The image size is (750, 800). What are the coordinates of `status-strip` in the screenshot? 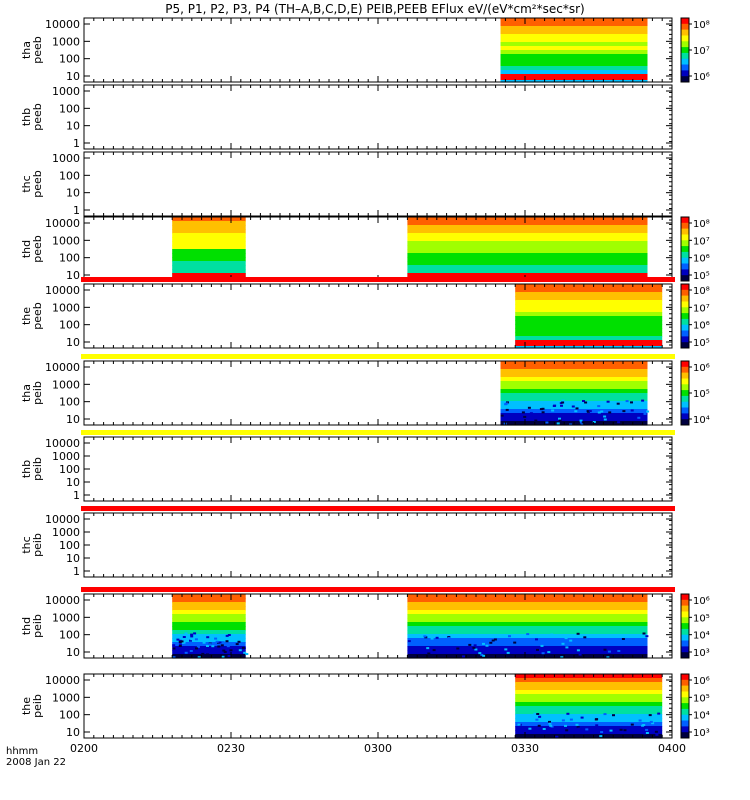 It's located at (378, 589).